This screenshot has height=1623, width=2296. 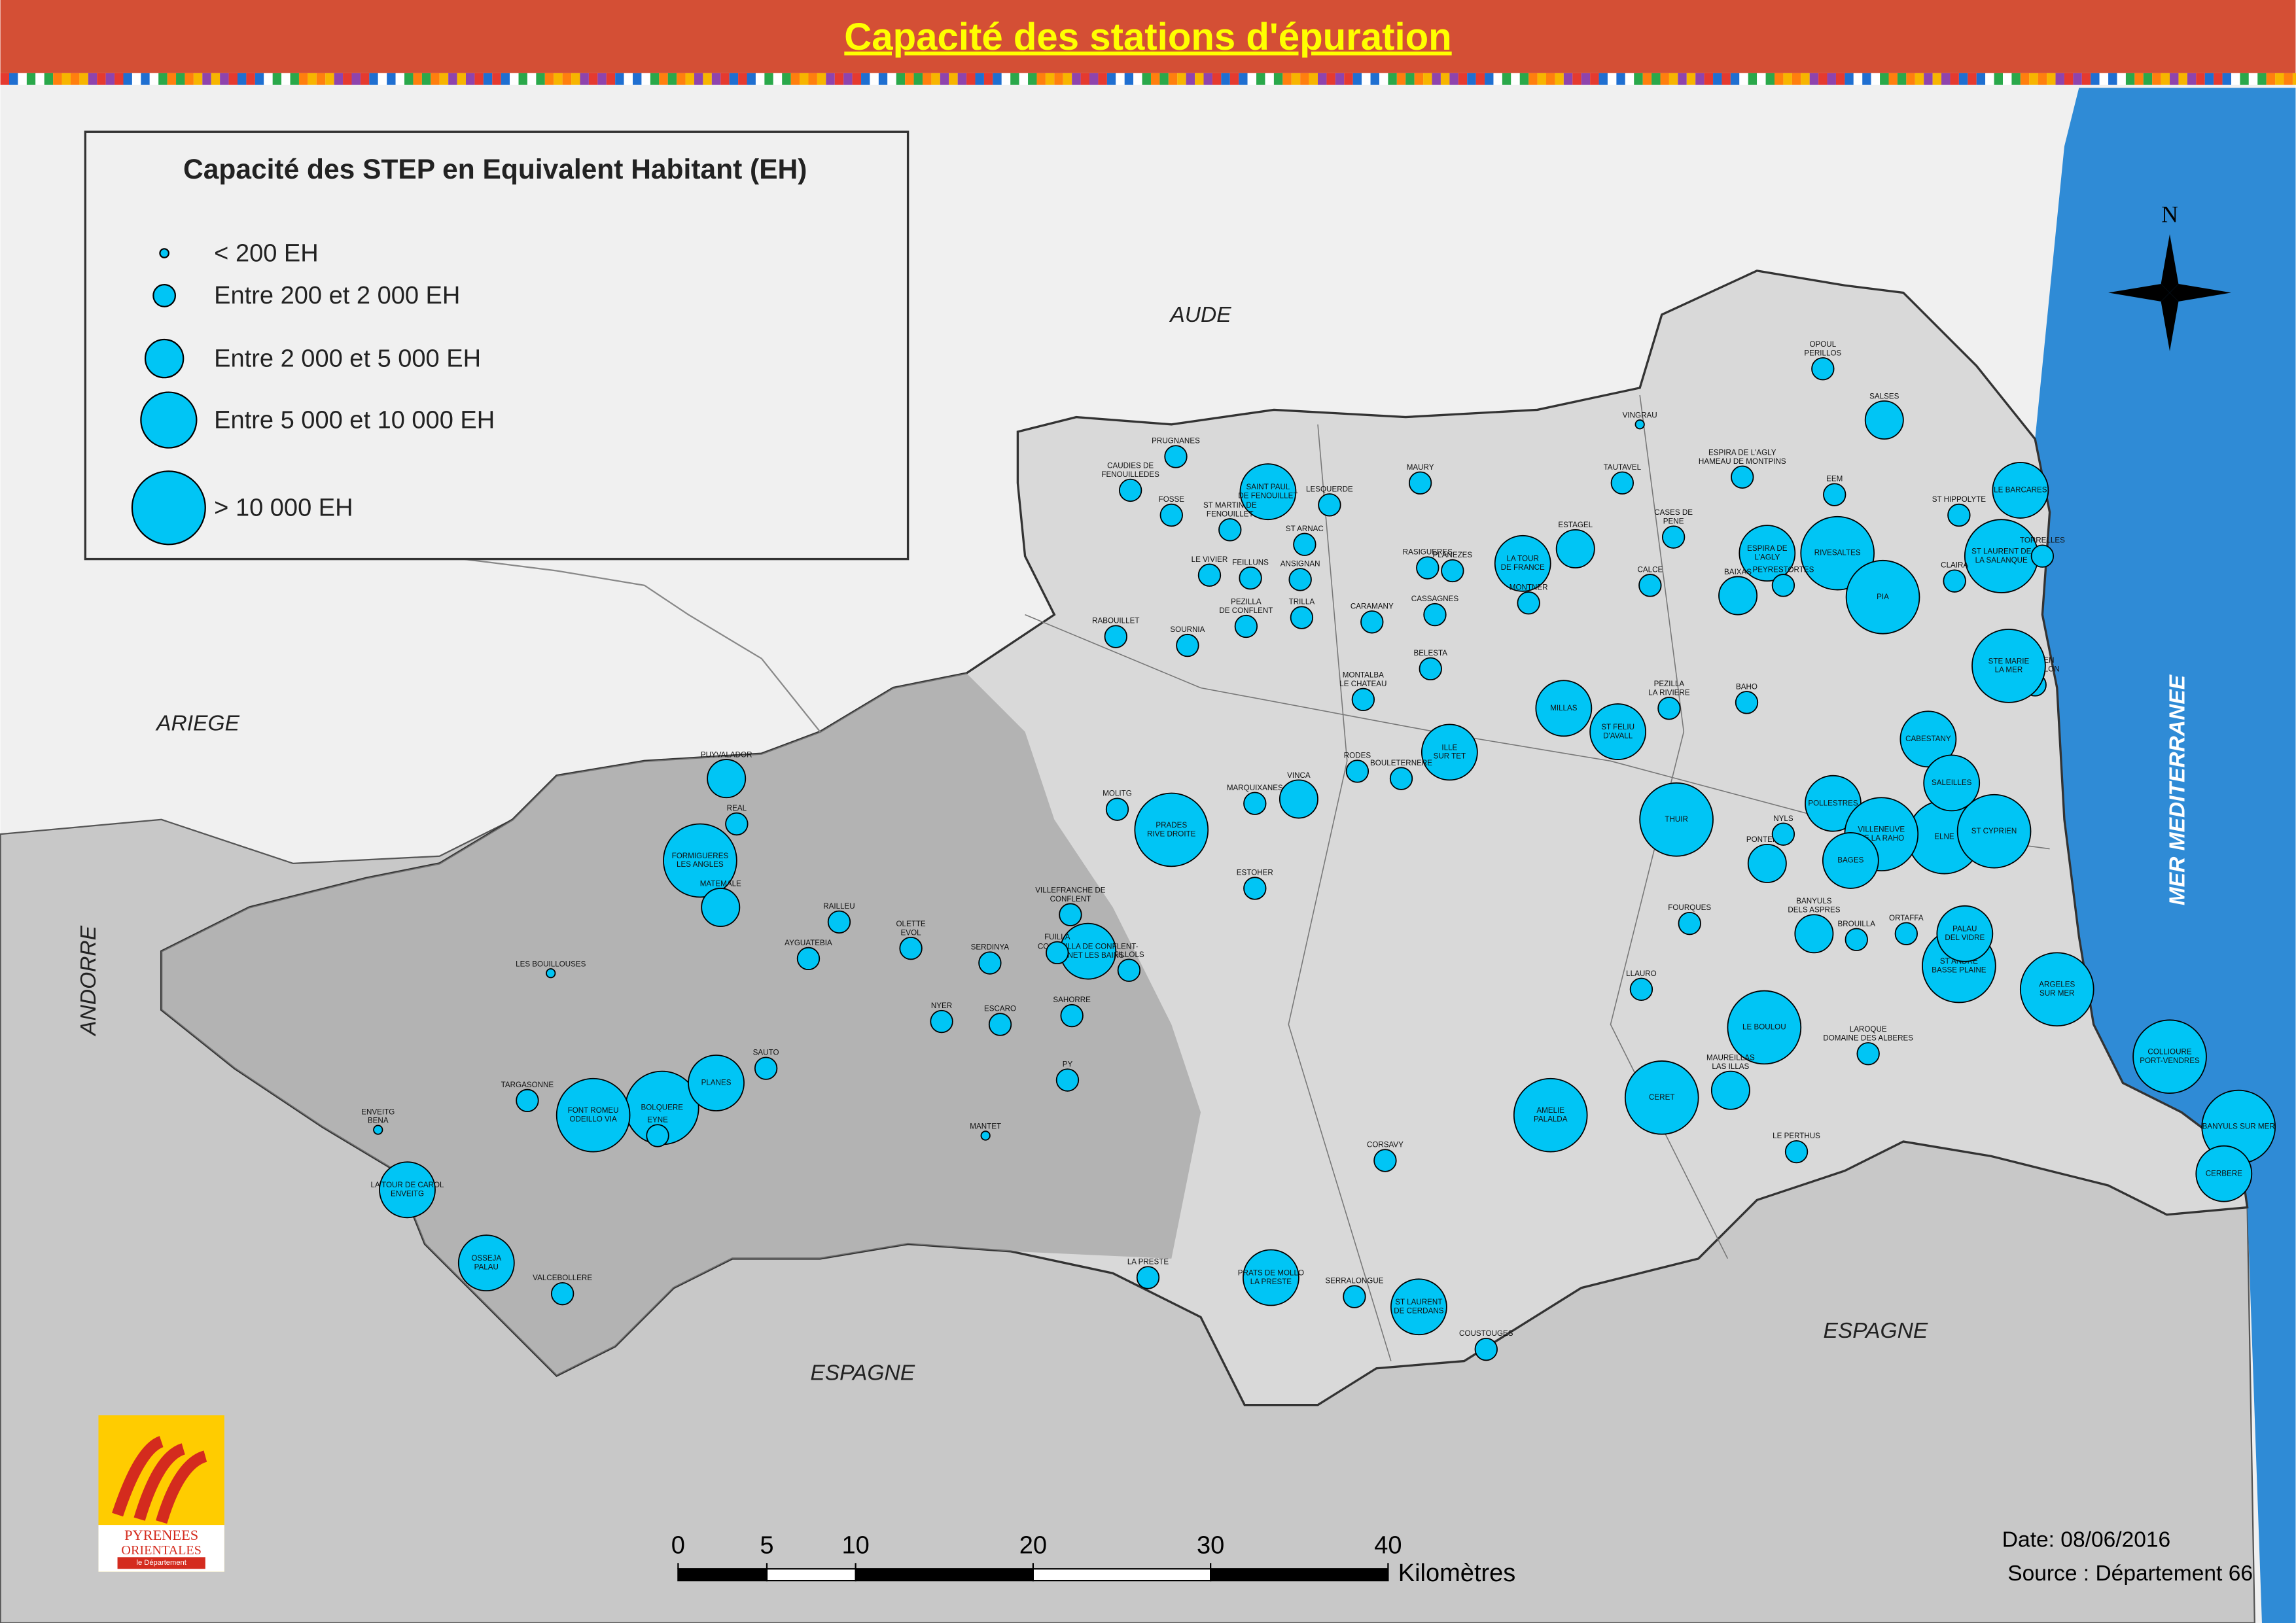 I want to click on station-label: EYNE, so click(x=657, y=1121).